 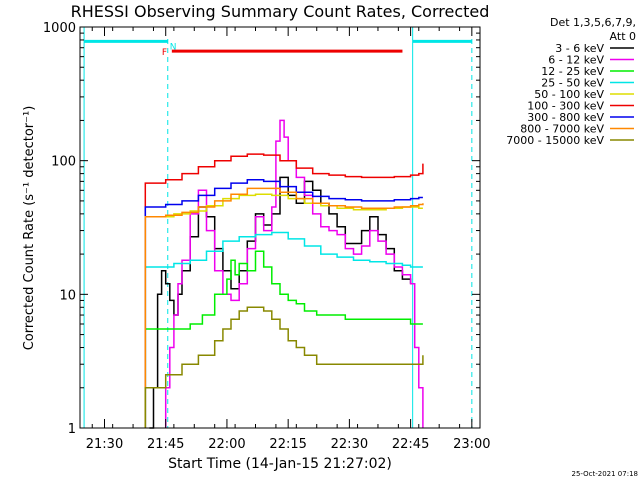 I want to click on legend-label-5: 100 - 300 keV, so click(x=565, y=106).